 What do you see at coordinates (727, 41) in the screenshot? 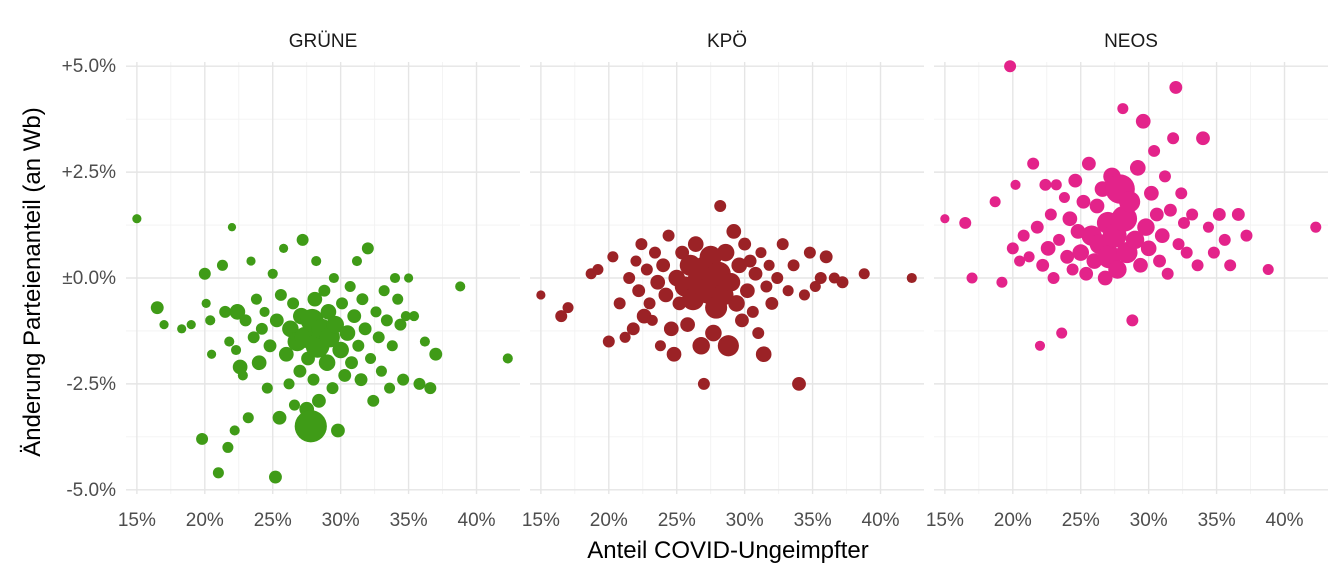
I see `facet-title: KPÖ` at bounding box center [727, 41].